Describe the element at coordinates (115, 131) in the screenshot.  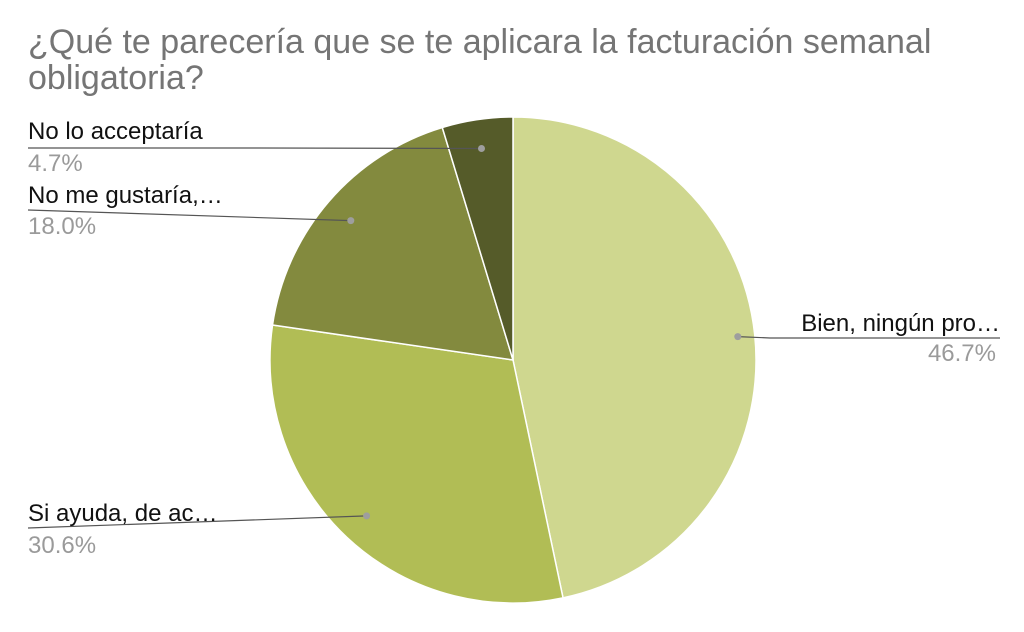
I see `slice-label-no-lo-acceptaria: No lo acceptaría` at that location.